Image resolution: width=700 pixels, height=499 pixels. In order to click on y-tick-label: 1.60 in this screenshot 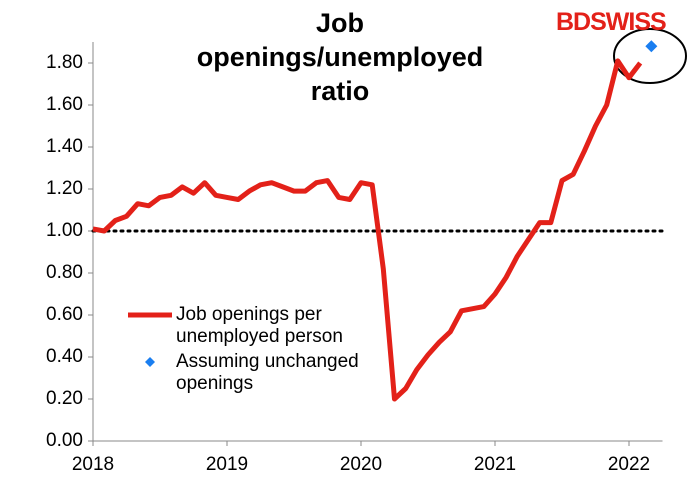, I will do `click(64, 104)`.